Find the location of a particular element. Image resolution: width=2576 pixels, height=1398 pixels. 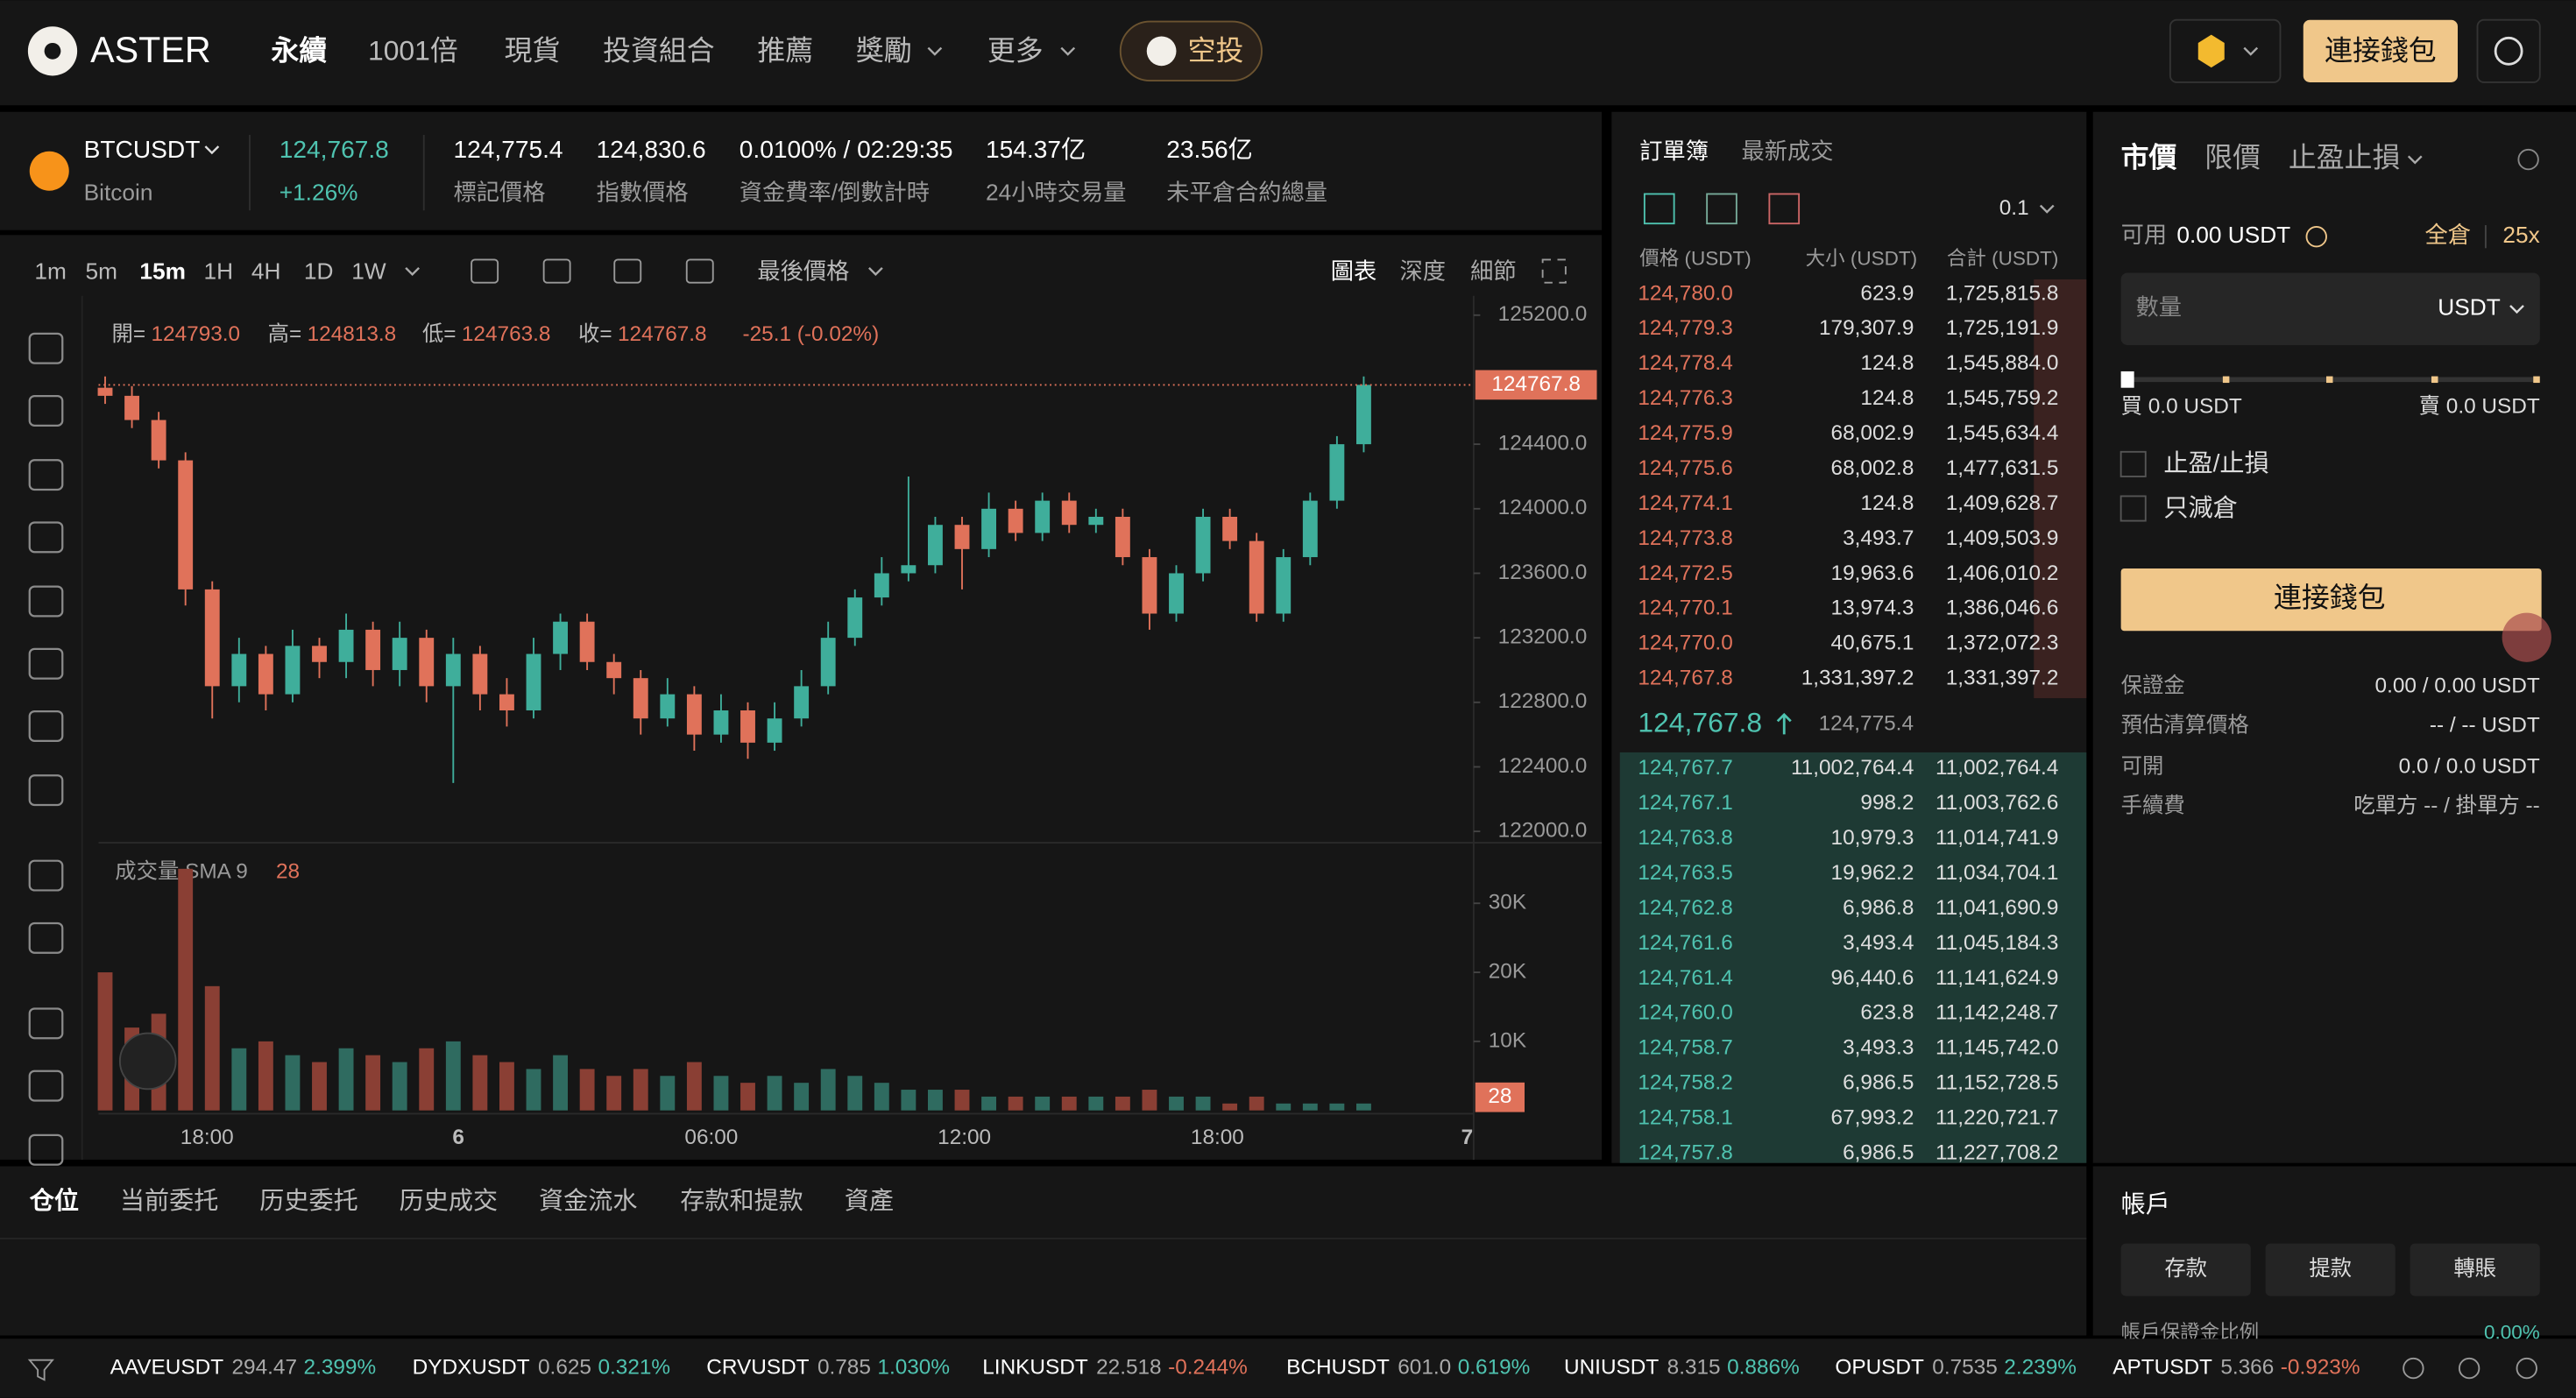

label: APTUSDT is located at coordinates (2162, 1368).